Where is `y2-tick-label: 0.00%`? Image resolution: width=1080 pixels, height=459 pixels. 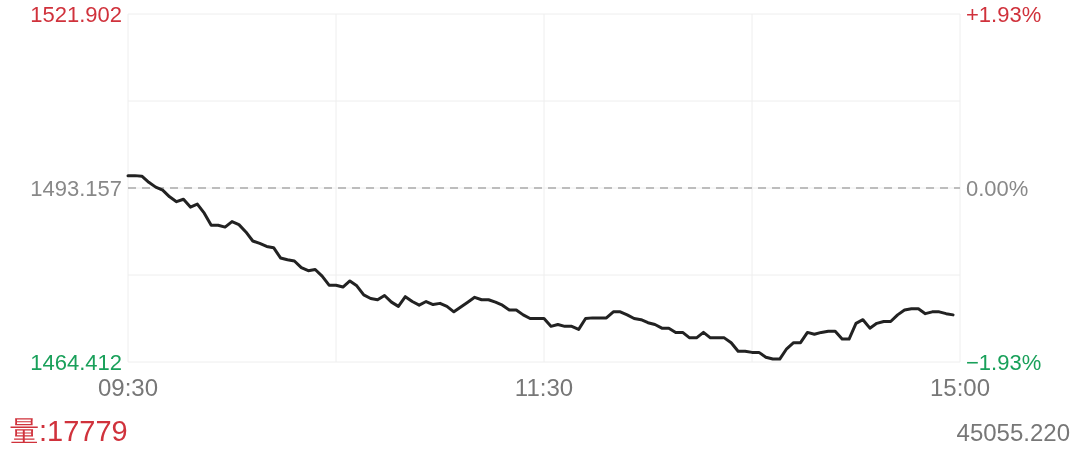 y2-tick-label: 0.00% is located at coordinates (997, 188).